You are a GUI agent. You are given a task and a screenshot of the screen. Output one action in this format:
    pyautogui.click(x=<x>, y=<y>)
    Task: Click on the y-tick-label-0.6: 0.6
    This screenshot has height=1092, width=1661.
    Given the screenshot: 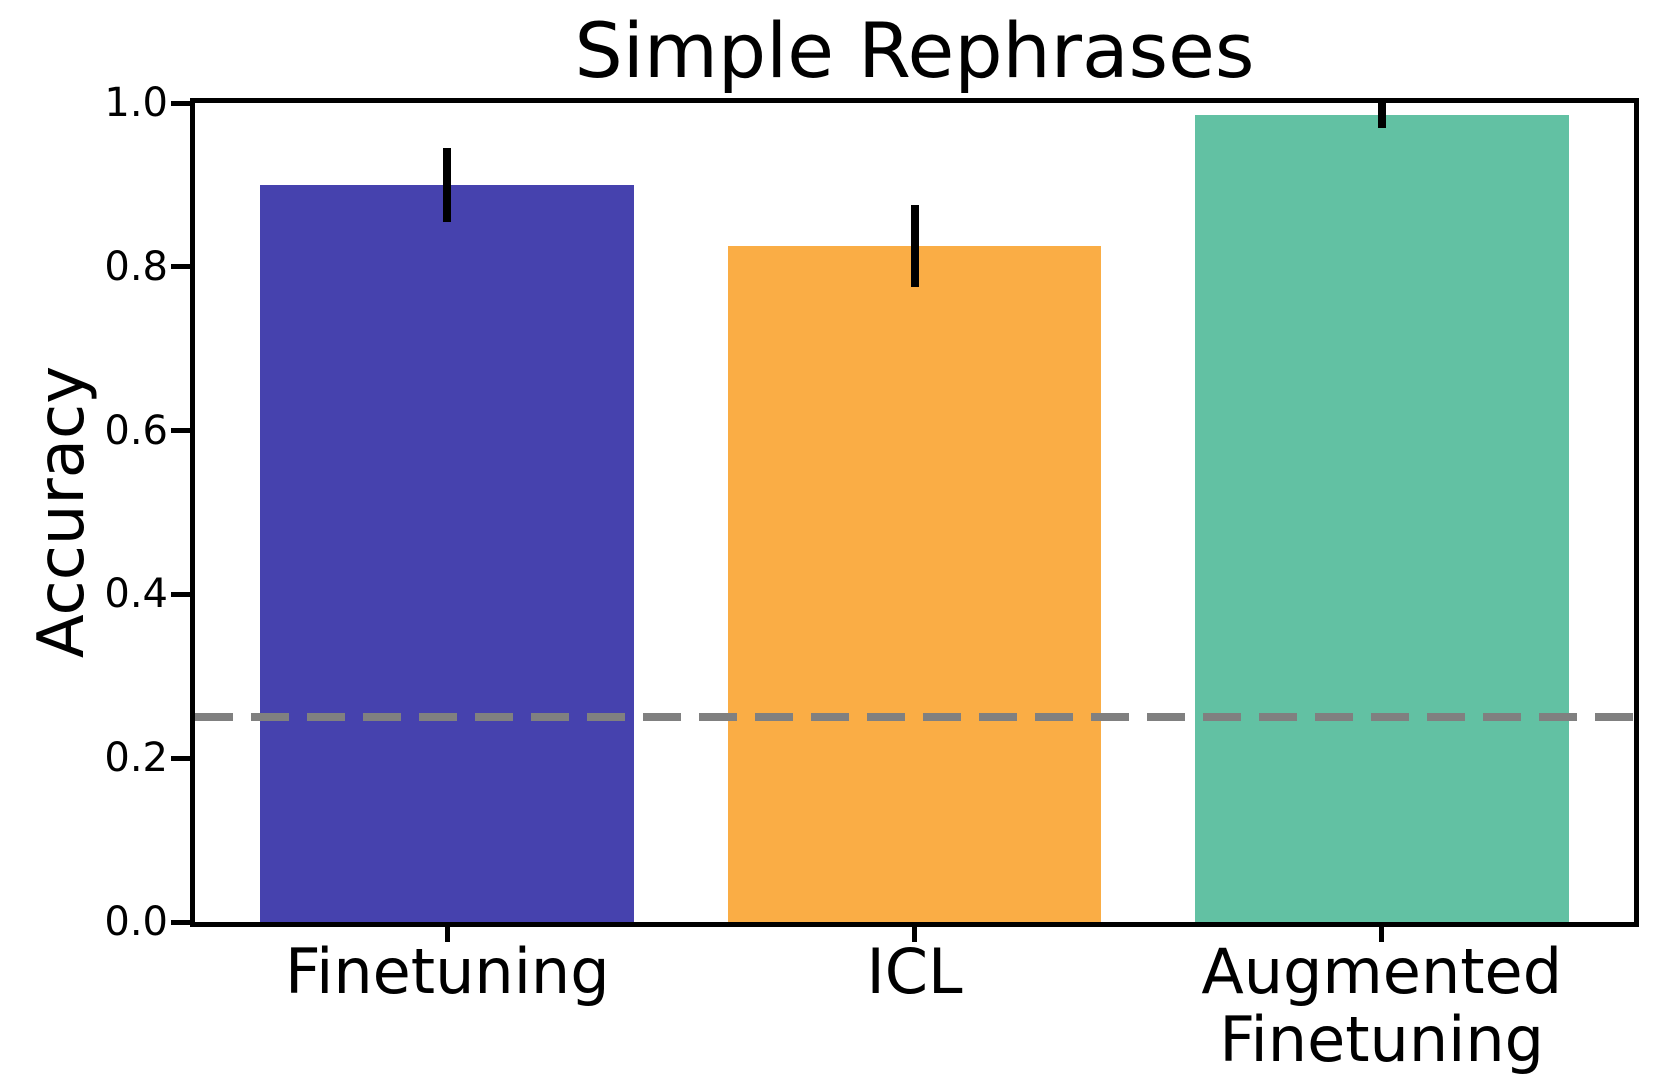 What is the action you would take?
    pyautogui.click(x=136, y=430)
    